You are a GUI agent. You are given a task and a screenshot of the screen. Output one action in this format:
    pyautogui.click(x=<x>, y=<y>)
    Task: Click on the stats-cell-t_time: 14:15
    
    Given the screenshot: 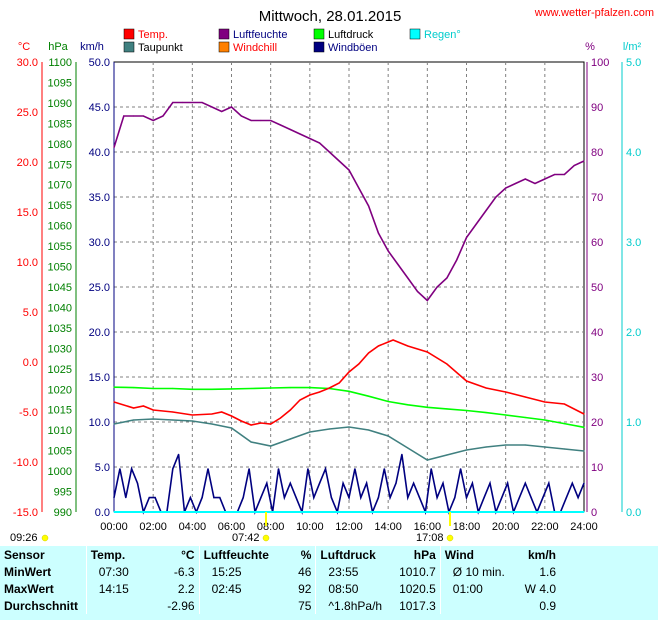 What is the action you would take?
    pyautogui.click(x=120, y=588)
    